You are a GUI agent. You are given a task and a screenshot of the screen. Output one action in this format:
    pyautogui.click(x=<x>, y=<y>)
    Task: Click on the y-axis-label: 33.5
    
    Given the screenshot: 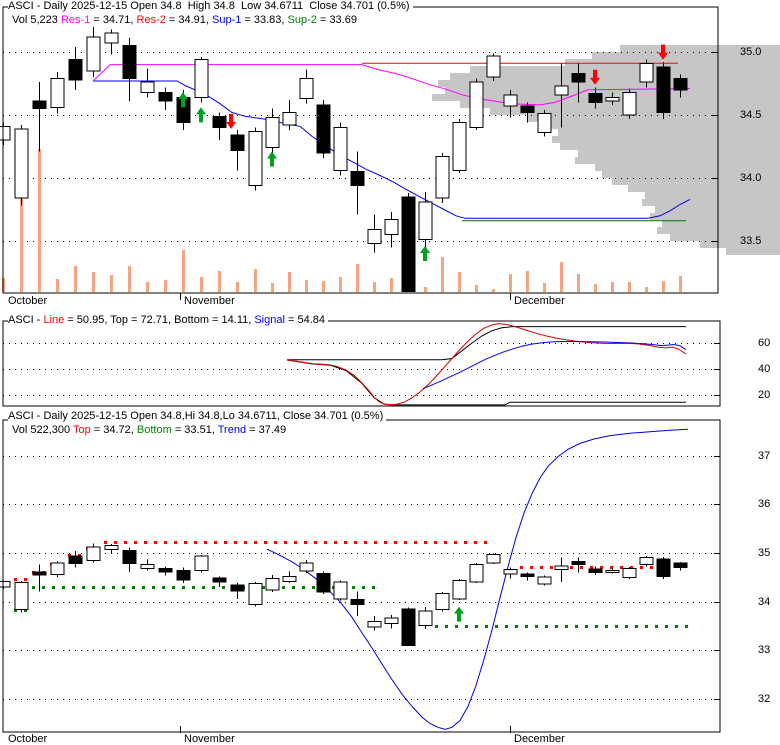 What is the action you would take?
    pyautogui.click(x=751, y=241)
    